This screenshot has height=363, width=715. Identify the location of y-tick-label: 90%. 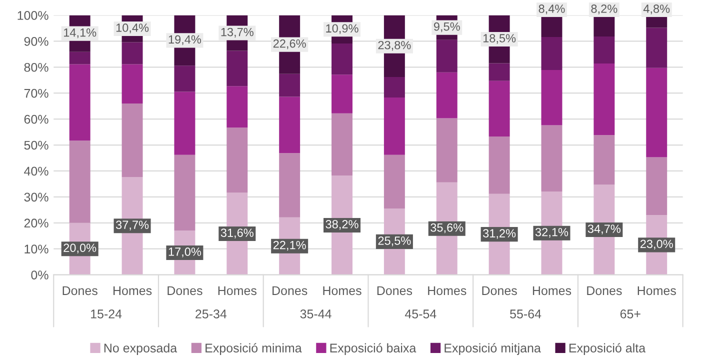
(36, 41).